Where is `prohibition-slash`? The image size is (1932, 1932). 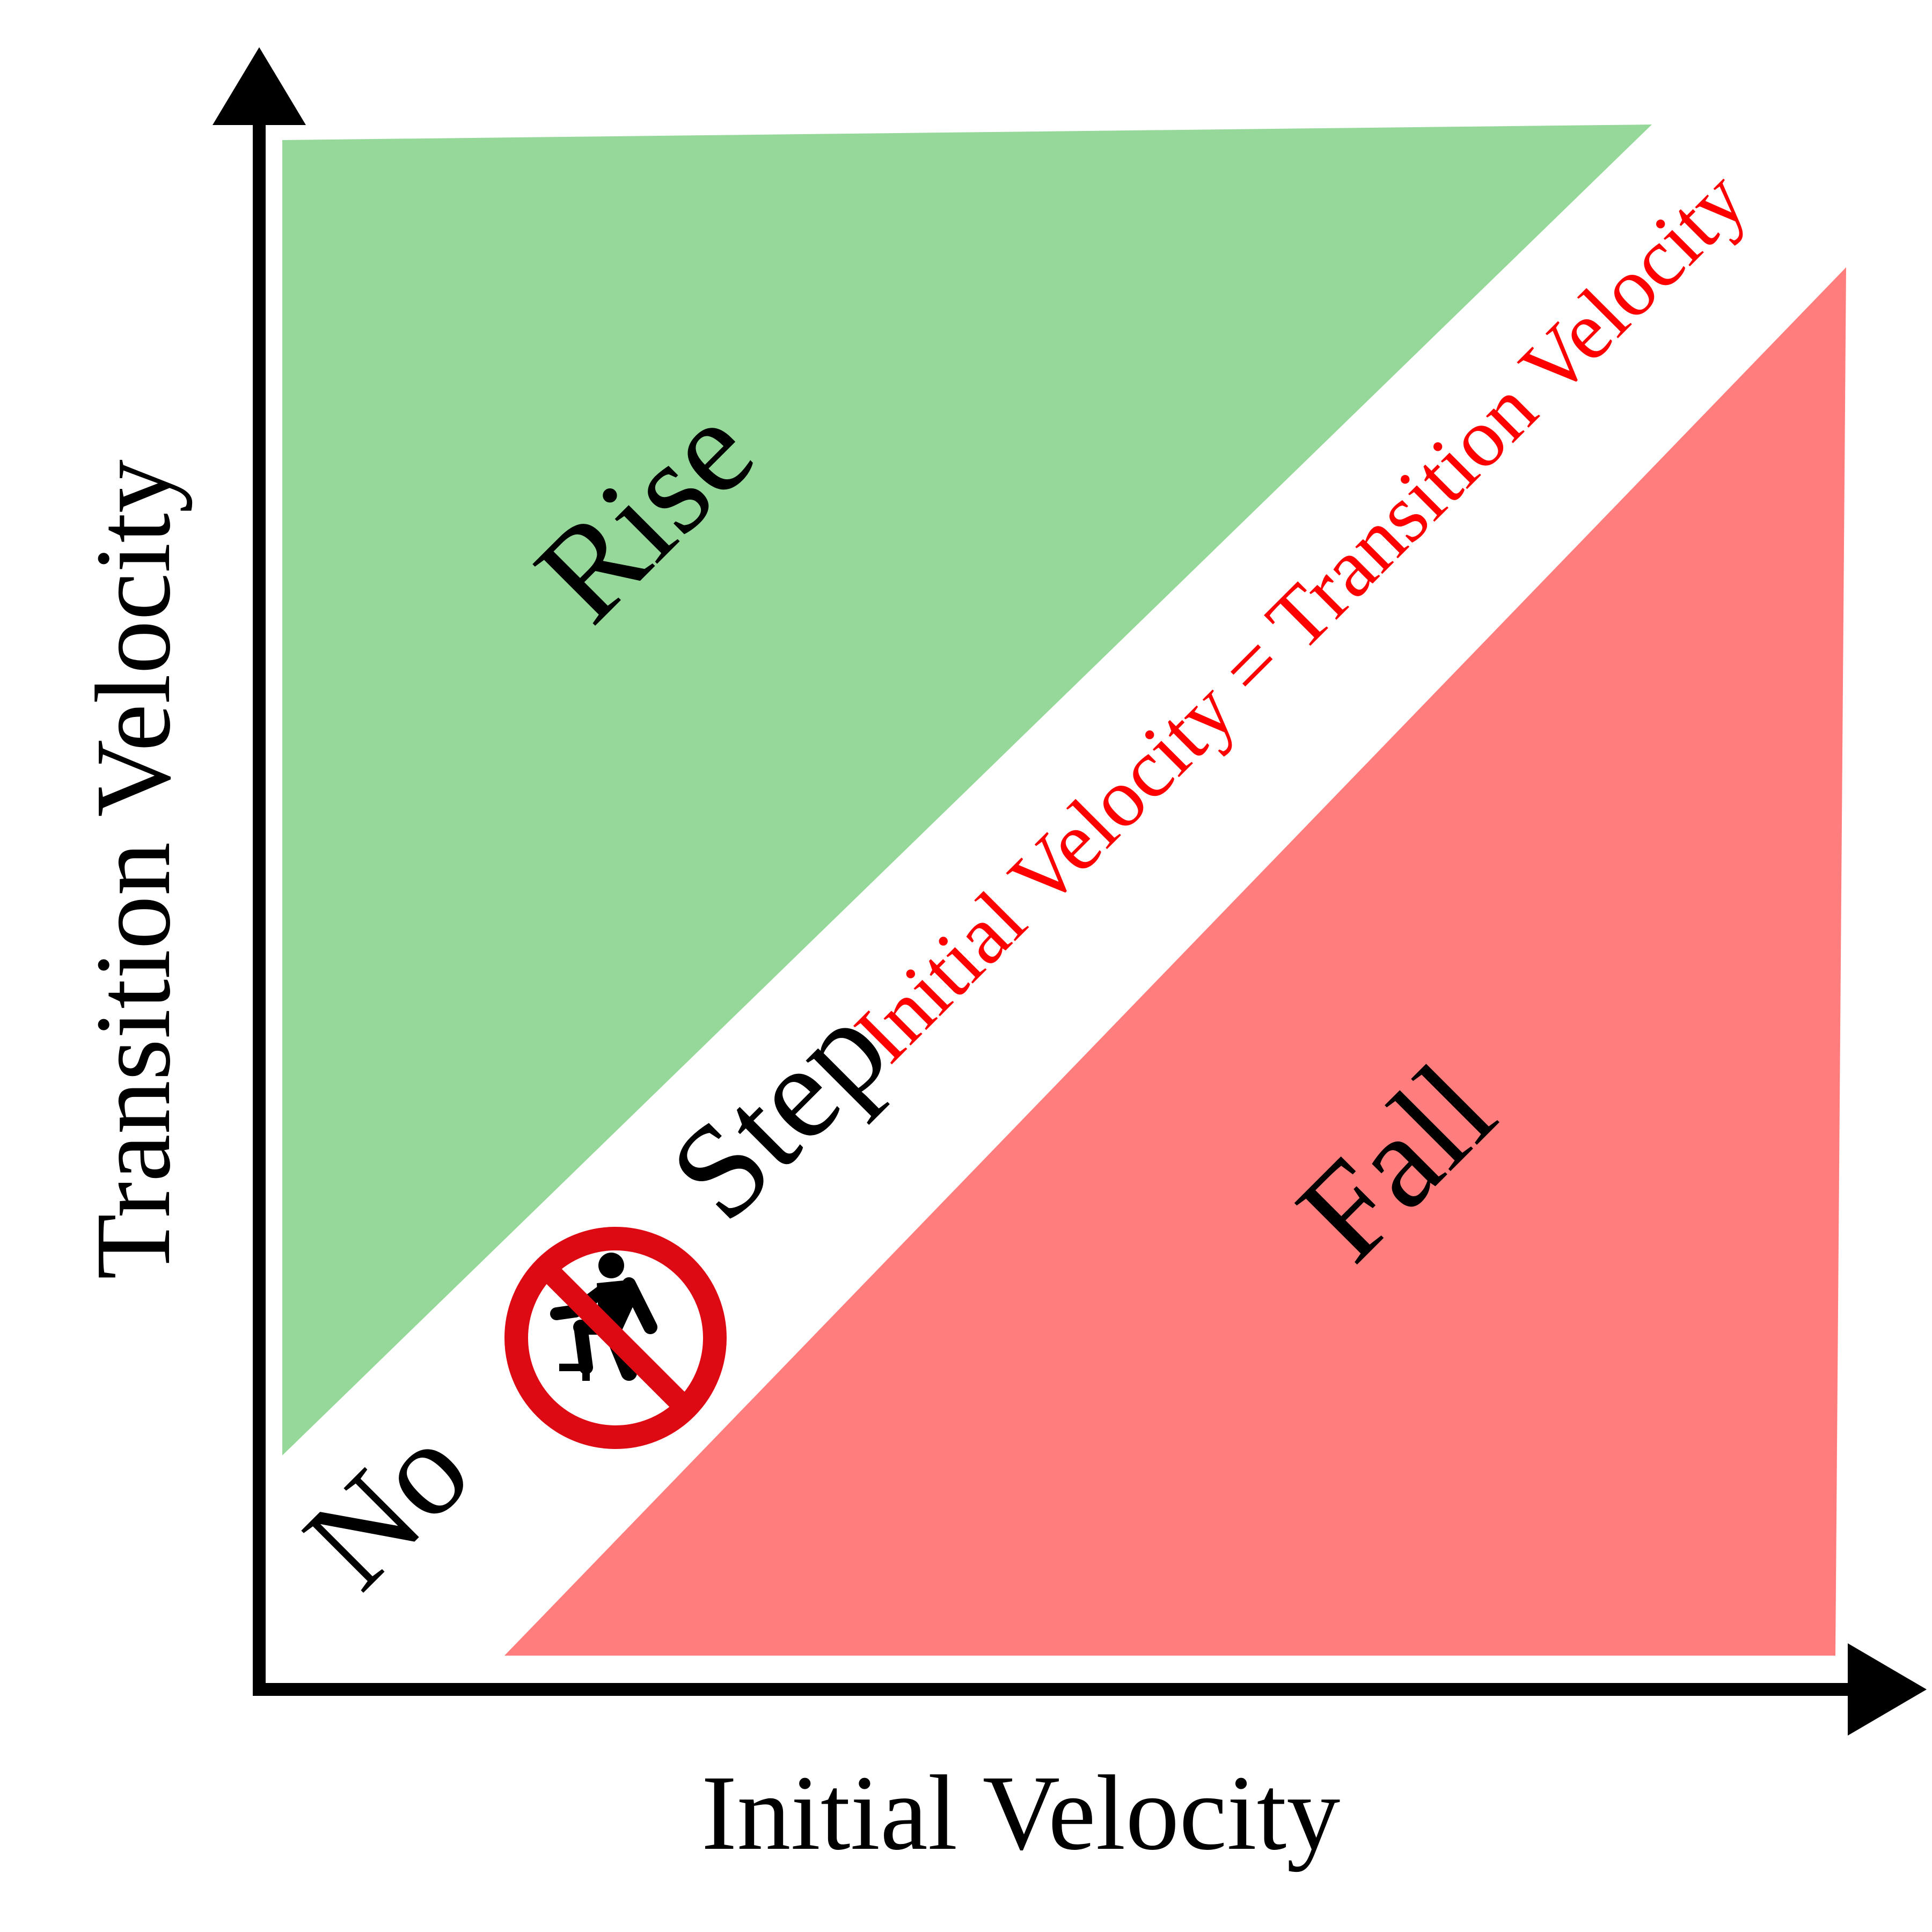 prohibition-slash is located at coordinates (615, 1338).